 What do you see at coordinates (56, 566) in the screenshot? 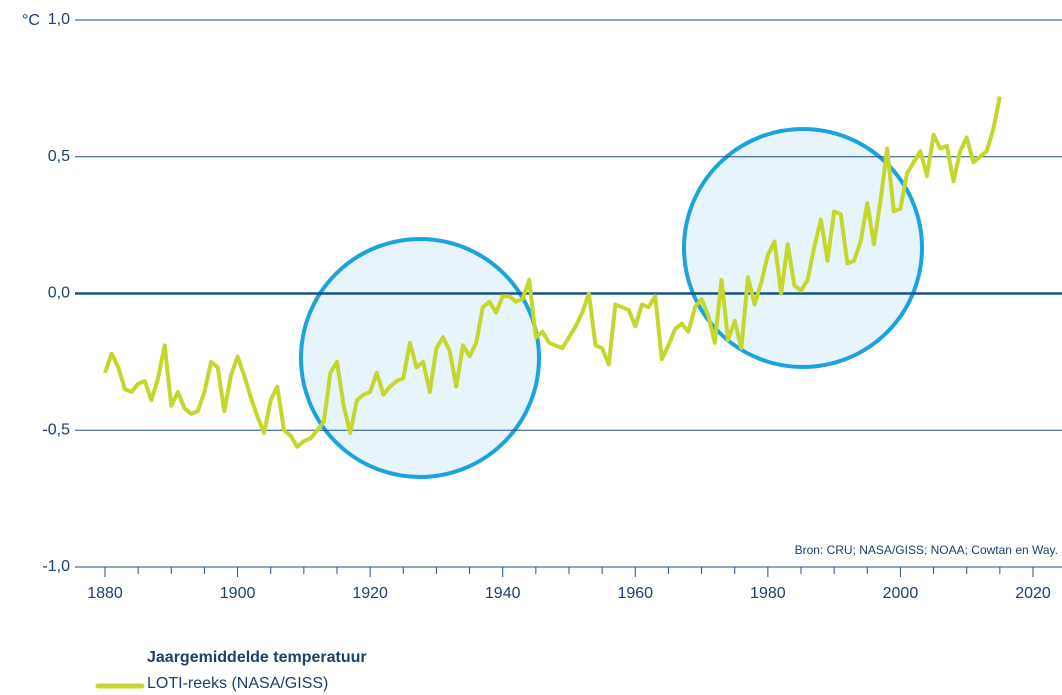
I see `y-tick-label: -1,0` at bounding box center [56, 566].